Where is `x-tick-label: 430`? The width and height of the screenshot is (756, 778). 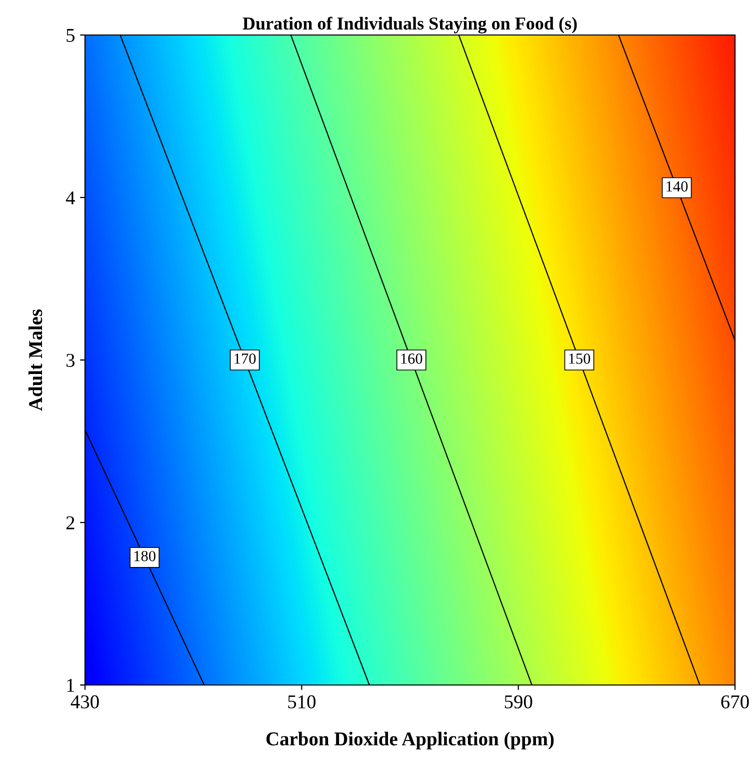 x-tick-label: 430 is located at coordinates (84, 701).